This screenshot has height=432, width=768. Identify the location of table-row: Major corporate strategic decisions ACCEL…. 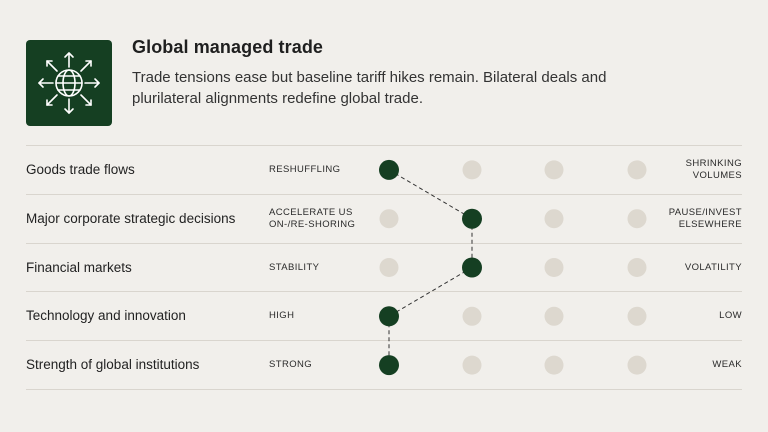
(384, 218).